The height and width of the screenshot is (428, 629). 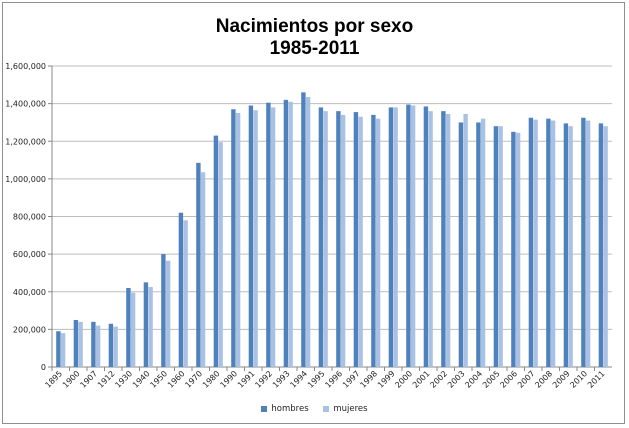 What do you see at coordinates (403, 379) in the screenshot?
I see `xtick-label-2000: 2000` at bounding box center [403, 379].